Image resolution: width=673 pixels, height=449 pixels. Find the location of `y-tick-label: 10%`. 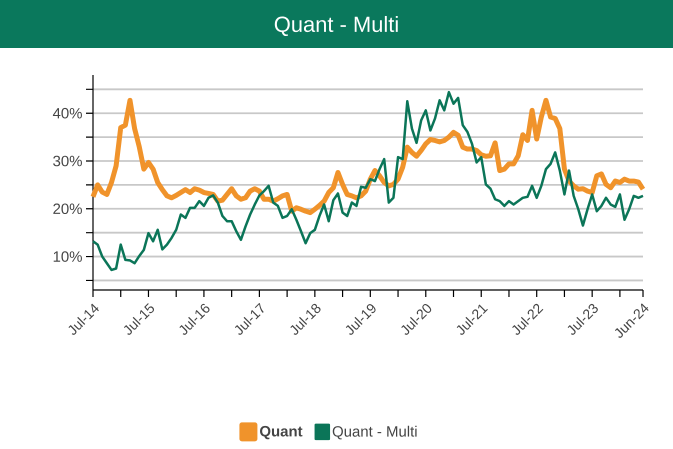

y-tick-label: 10% is located at coordinates (68, 256).